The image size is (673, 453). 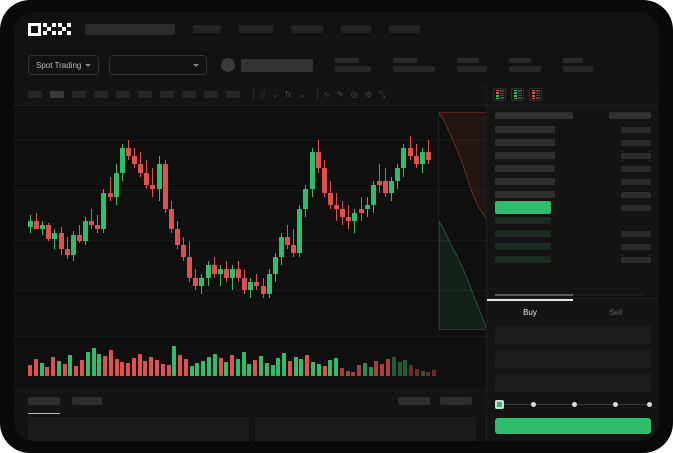 What do you see at coordinates (573, 382) in the screenshot?
I see `total-field` at bounding box center [573, 382].